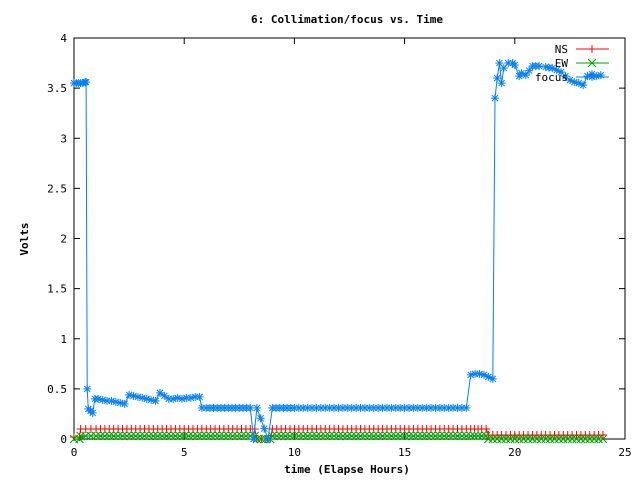  What do you see at coordinates (63, 239) in the screenshot?
I see `y-tick-label: 2` at bounding box center [63, 239].